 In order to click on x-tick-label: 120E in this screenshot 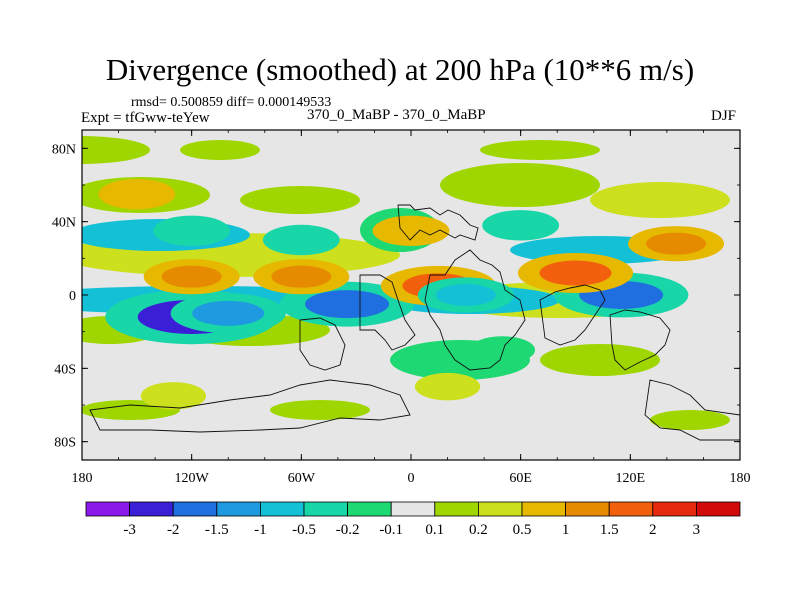, I will do `click(631, 478)`.